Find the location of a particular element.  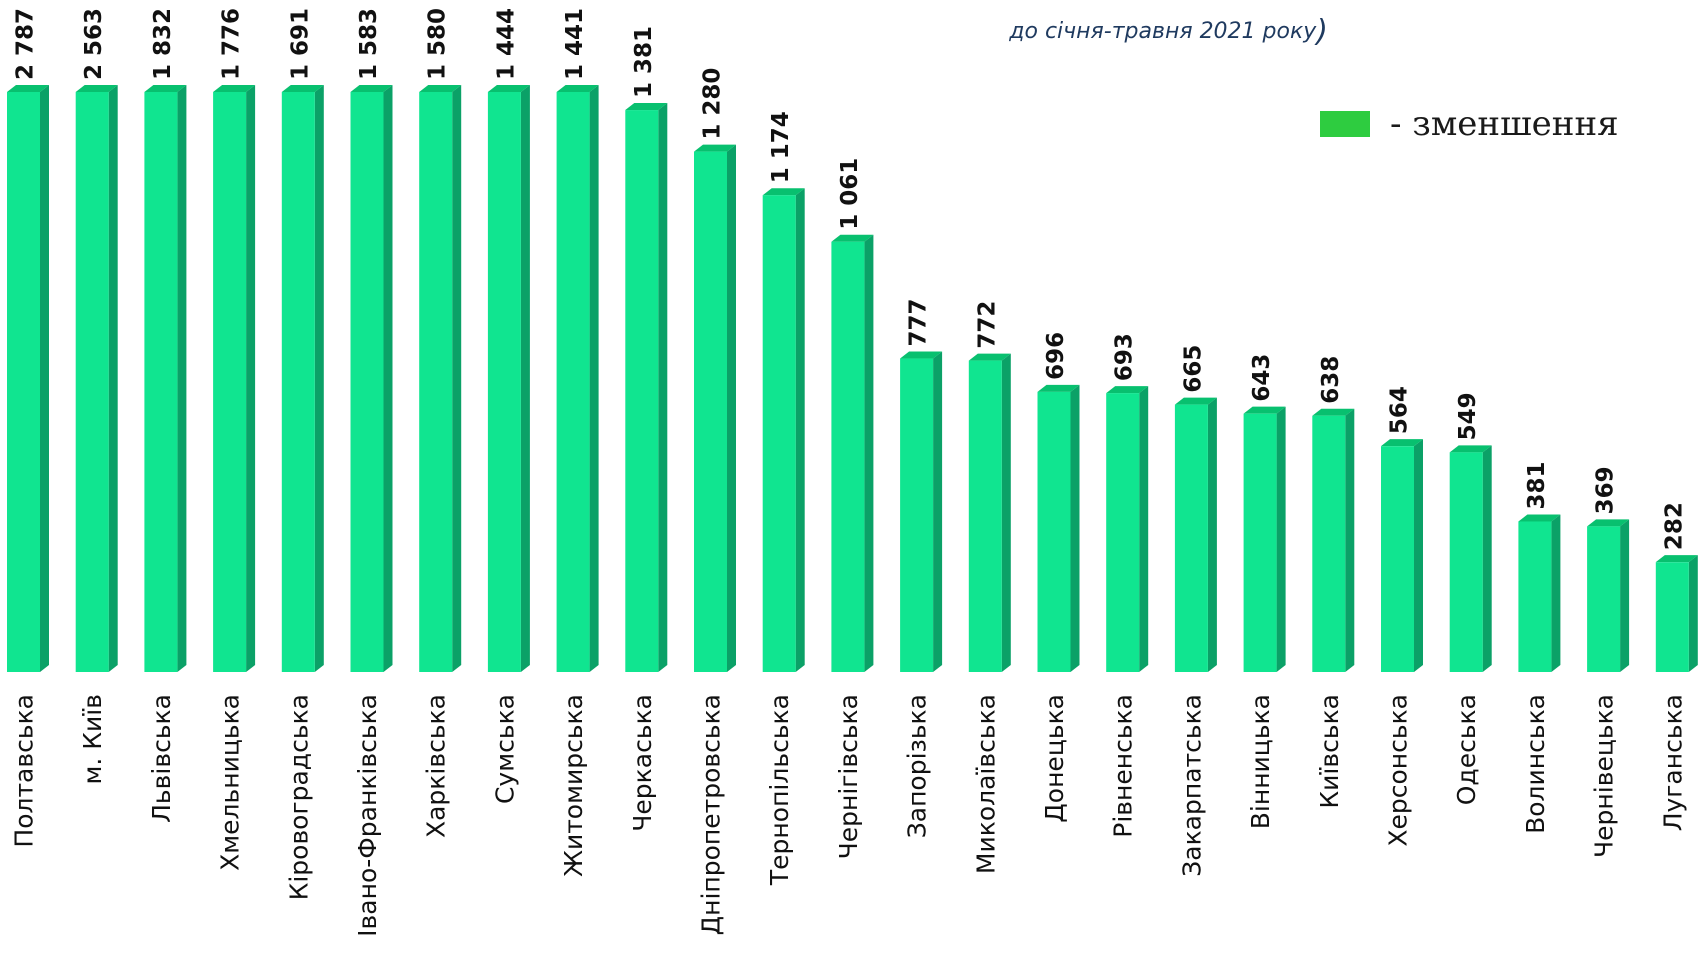

value-label: 696 is located at coordinates (1056, 356).